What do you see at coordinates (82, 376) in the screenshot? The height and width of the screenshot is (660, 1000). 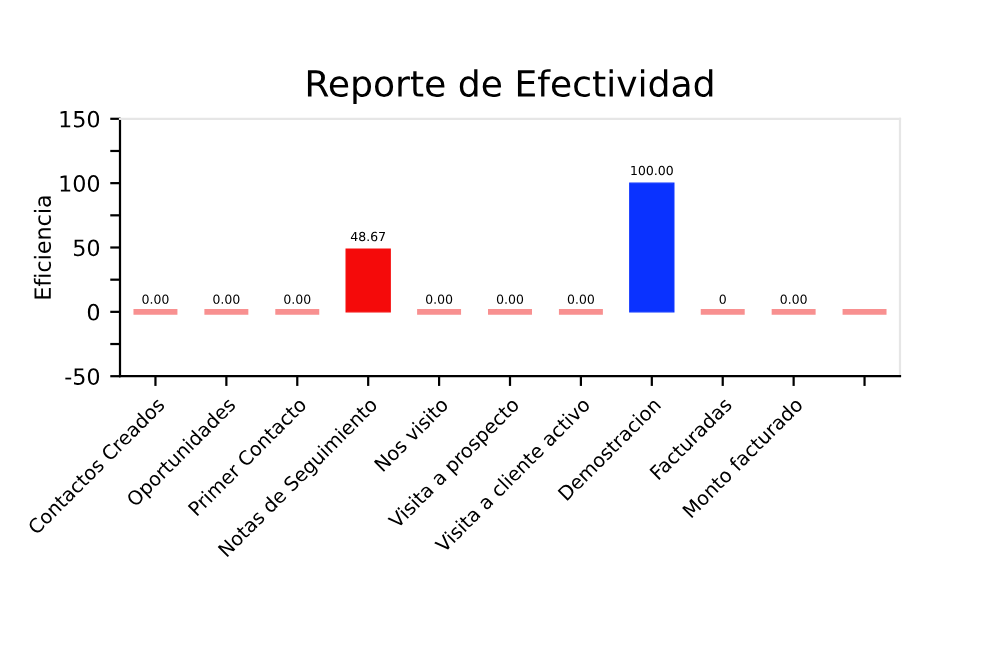 I see `y-tick-label: -50` at bounding box center [82, 376].